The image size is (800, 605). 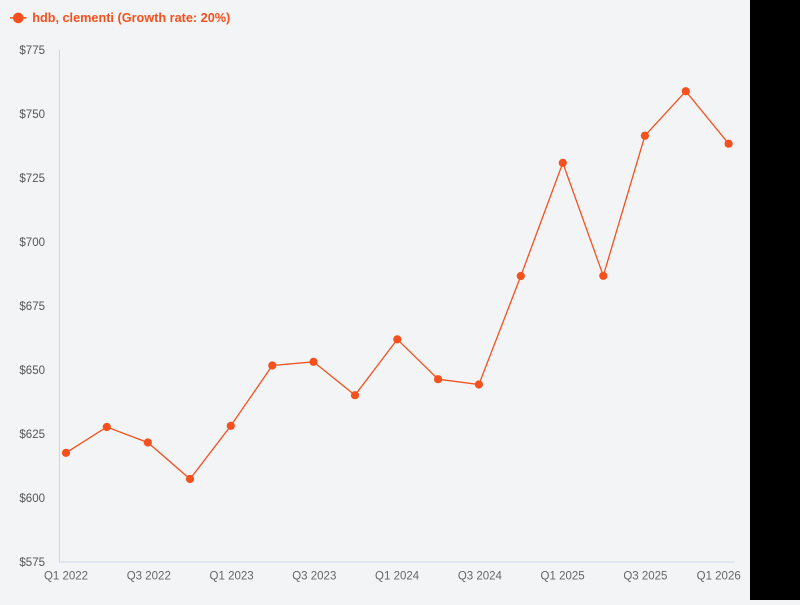 What do you see at coordinates (131, 18) in the screenshot?
I see `svg-text:hdb, clementi (Growth rate: 20: hdb, clementi (Growth rate: 20%)` at bounding box center [131, 18].